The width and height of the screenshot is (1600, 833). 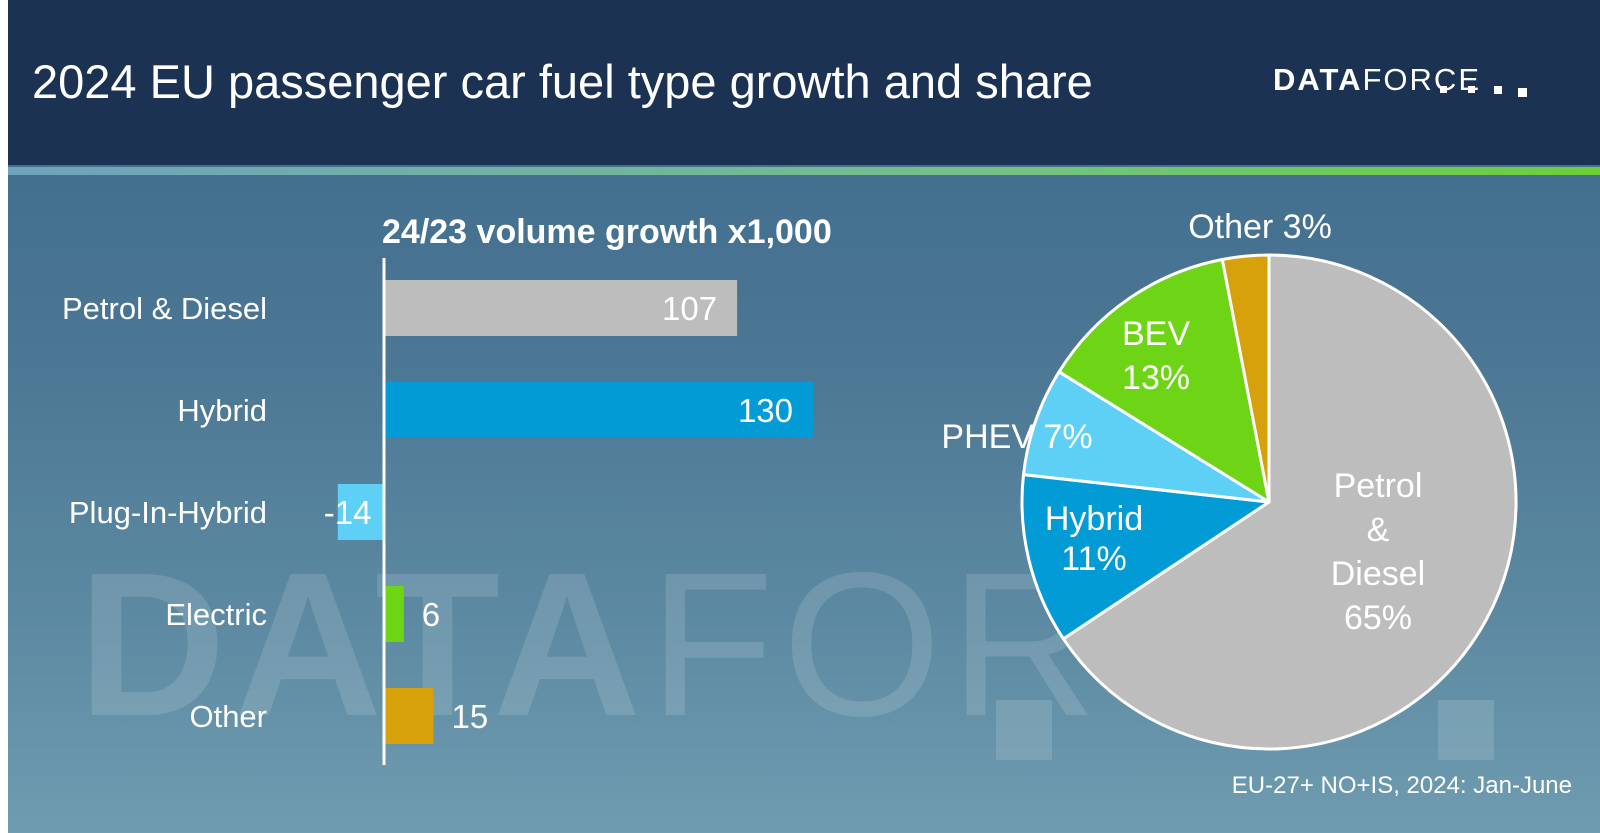 I want to click on value-label-3: 6, so click(x=431, y=614).